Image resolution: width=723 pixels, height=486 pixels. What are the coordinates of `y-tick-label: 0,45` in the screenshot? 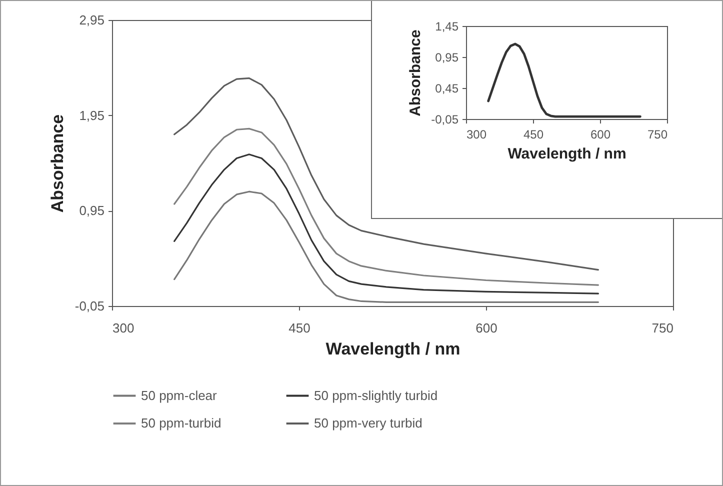 It's located at (447, 89).